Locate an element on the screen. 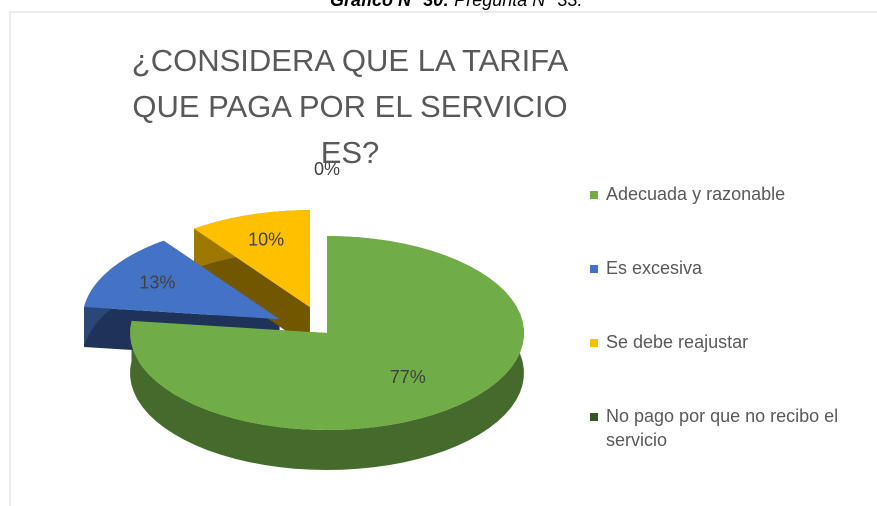 This screenshot has height=506, width=877. legend-label: Es excesiva is located at coordinates (654, 268).